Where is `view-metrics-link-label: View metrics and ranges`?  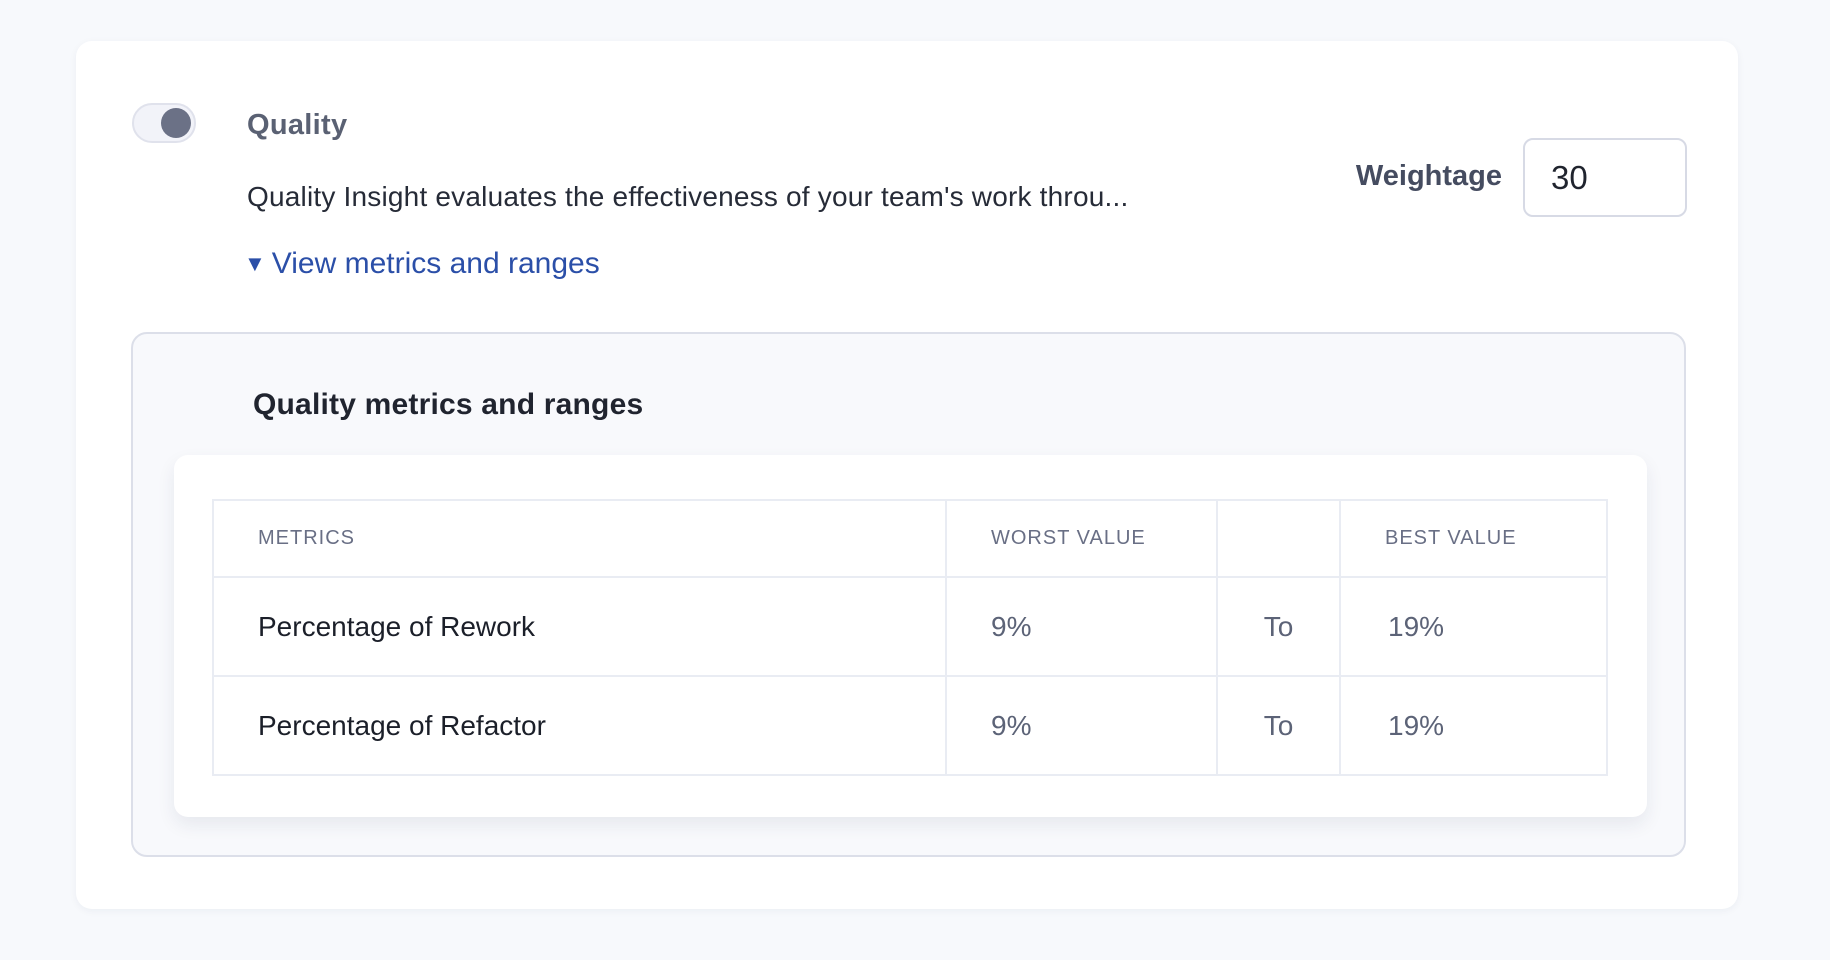 view-metrics-link-label: View metrics and ranges is located at coordinates (435, 263).